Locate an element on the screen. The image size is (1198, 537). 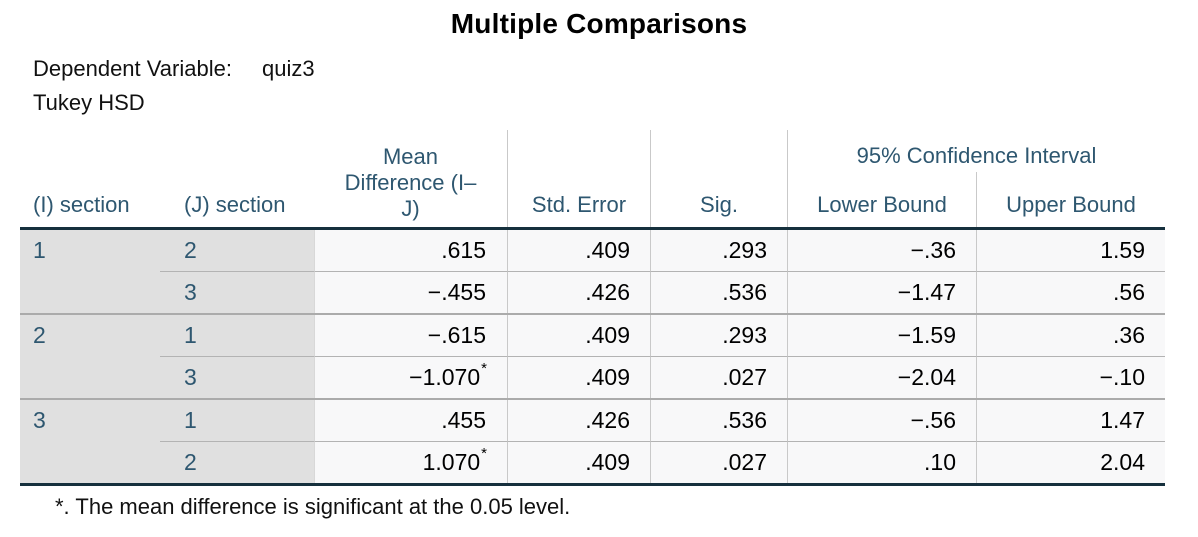
i-section-cell: 2 is located at coordinates (90, 356).